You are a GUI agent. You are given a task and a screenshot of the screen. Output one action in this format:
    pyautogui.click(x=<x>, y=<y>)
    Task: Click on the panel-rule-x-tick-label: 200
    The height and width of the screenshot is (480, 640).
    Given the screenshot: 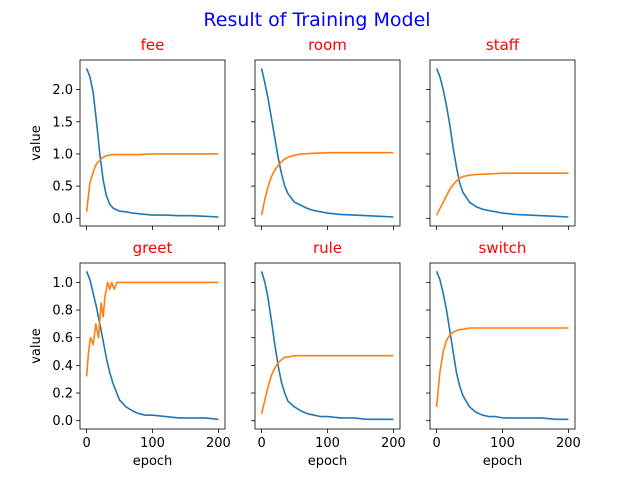 What is the action you would take?
    pyautogui.click(x=393, y=443)
    